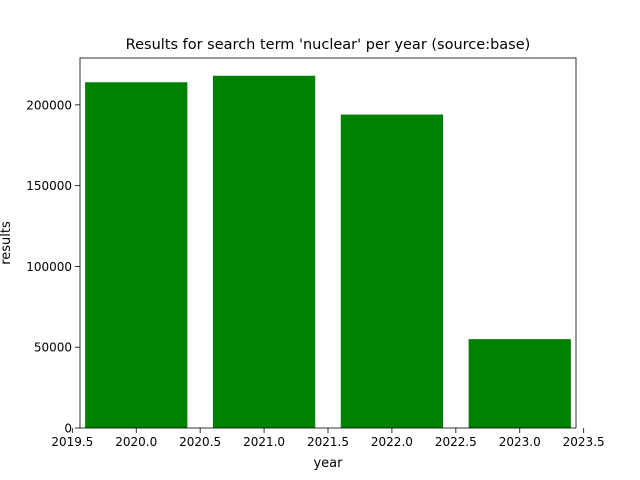  What do you see at coordinates (456, 442) in the screenshot?
I see `x-tick-label: 2022.5` at bounding box center [456, 442].